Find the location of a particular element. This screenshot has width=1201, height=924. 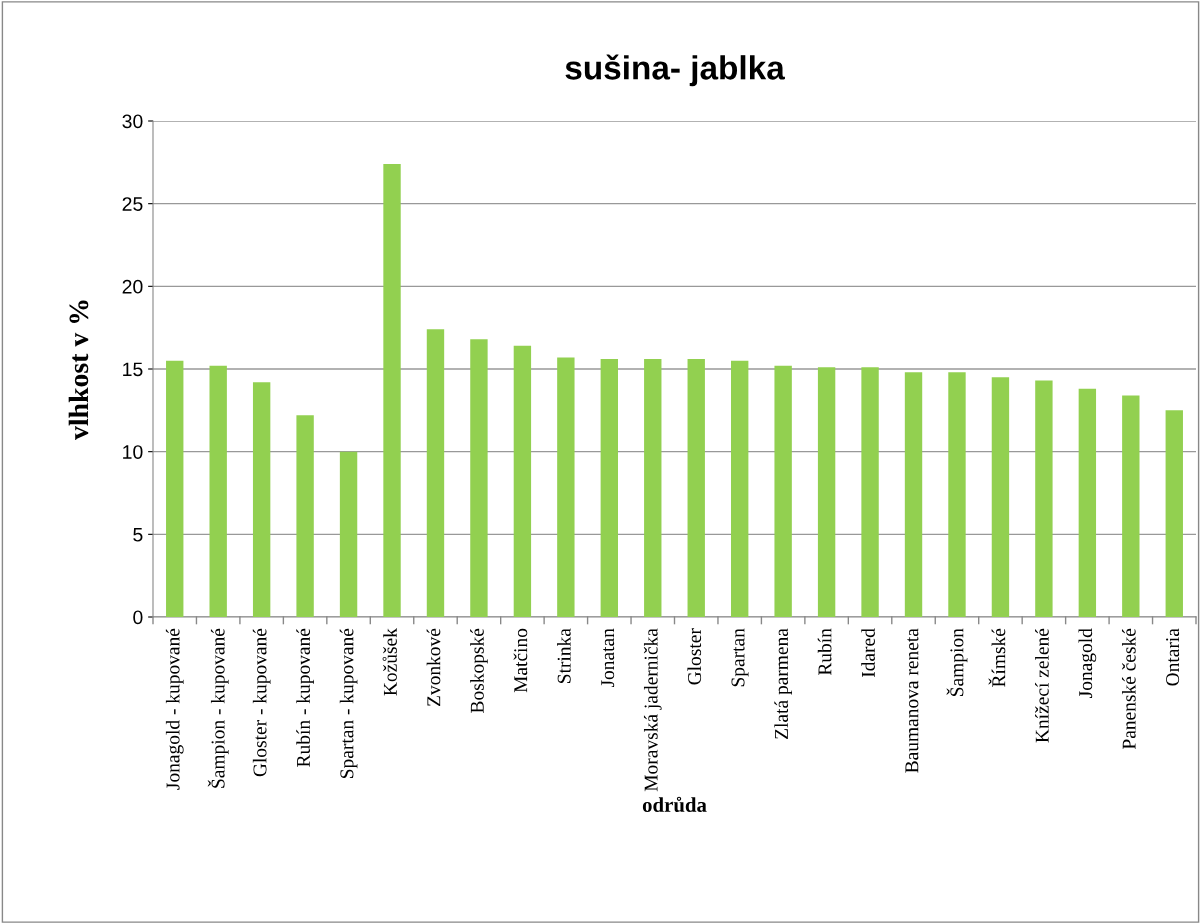

x-tick-label: Jonagold - kupované is located at coordinates (174, 709).